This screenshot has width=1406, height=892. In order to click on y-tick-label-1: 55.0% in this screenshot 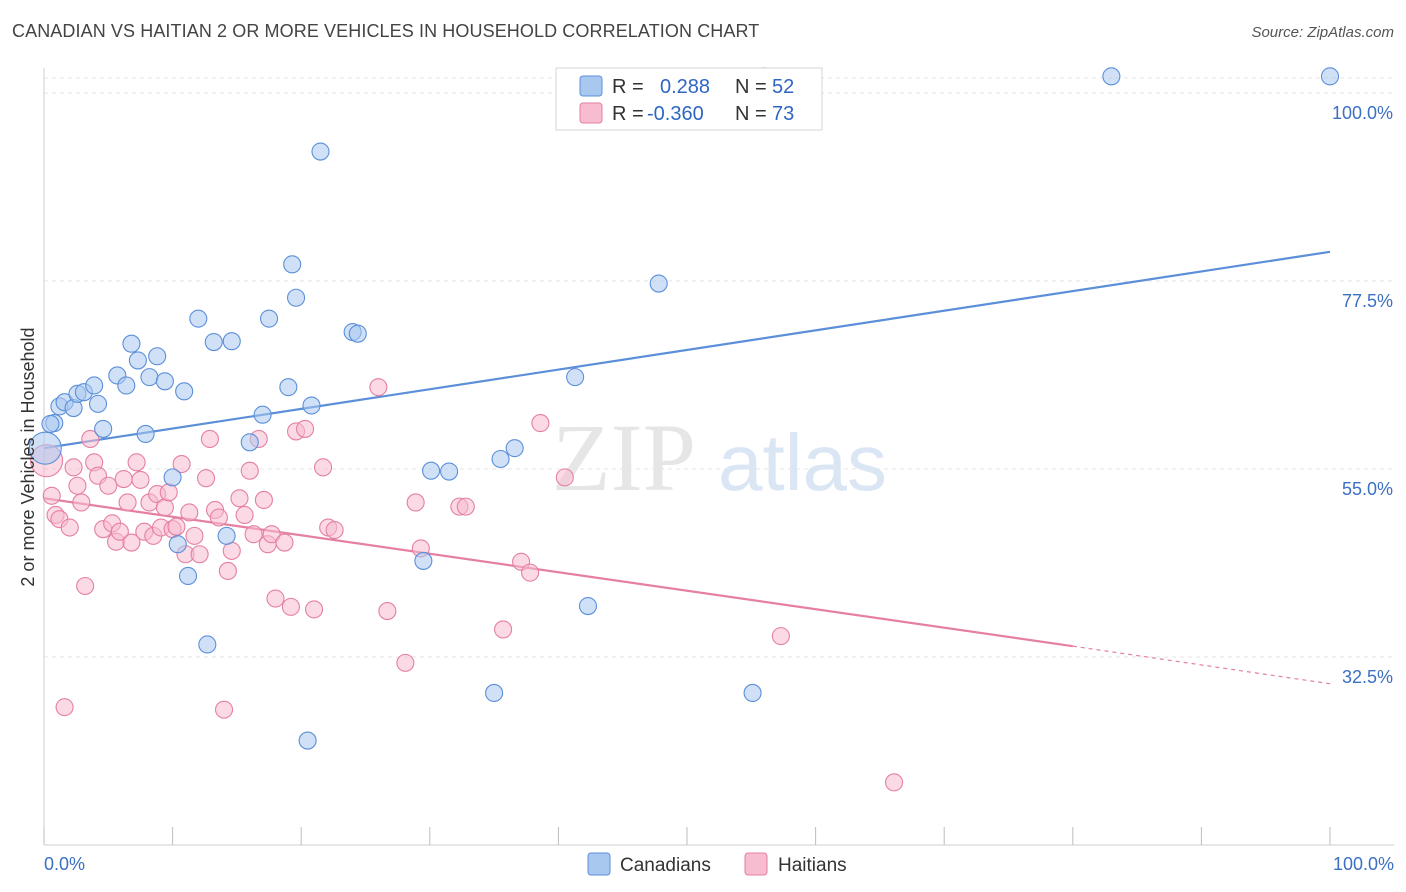, I will do `click(1367, 489)`.